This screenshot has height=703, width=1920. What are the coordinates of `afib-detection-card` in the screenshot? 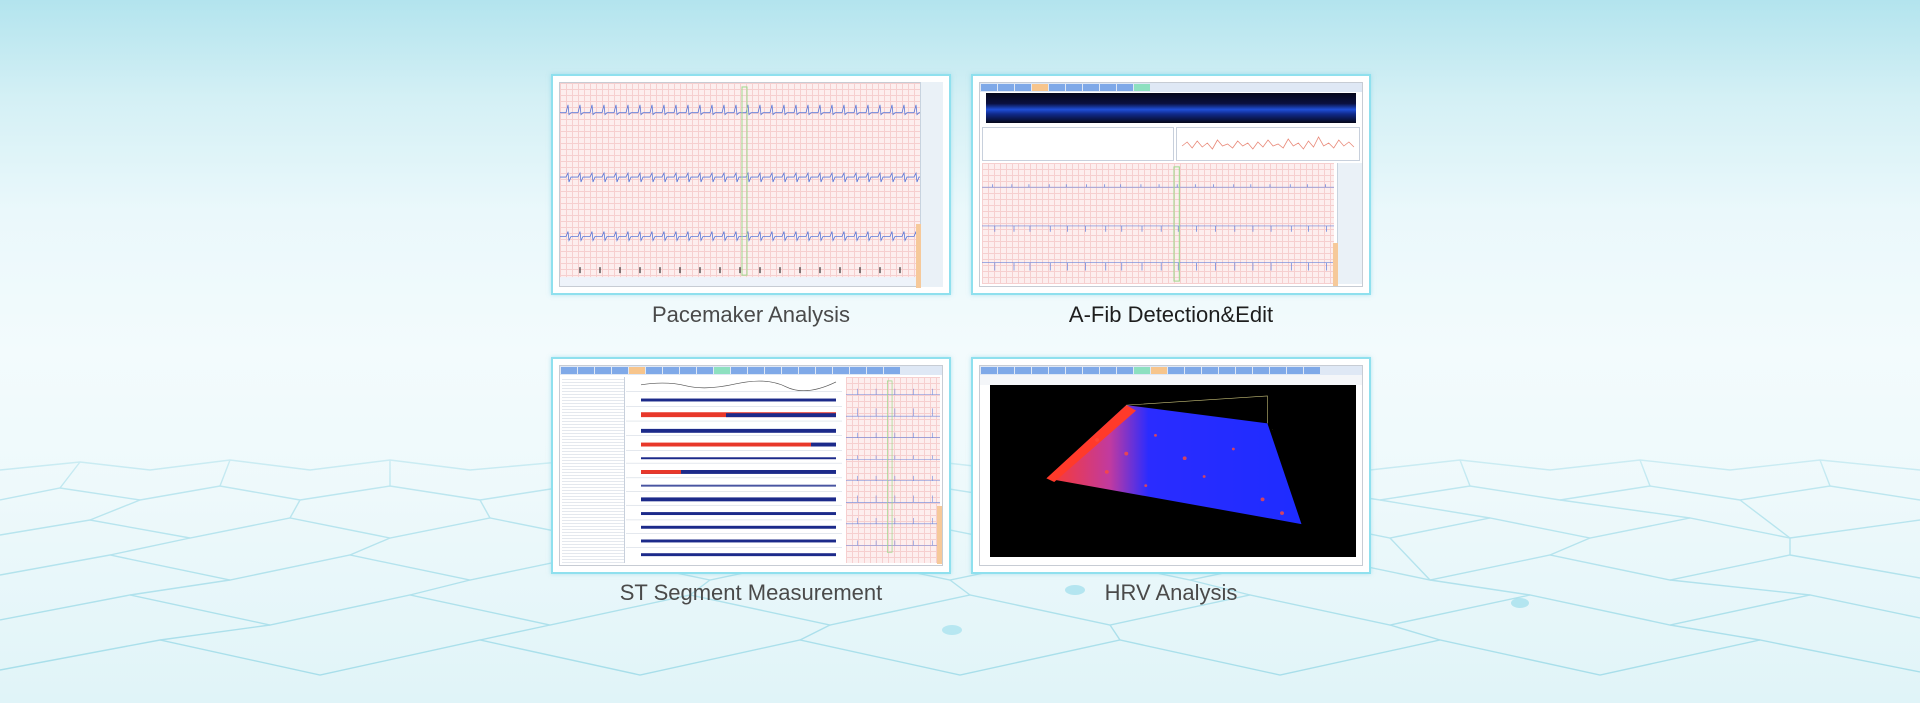 It's located at (1171, 184).